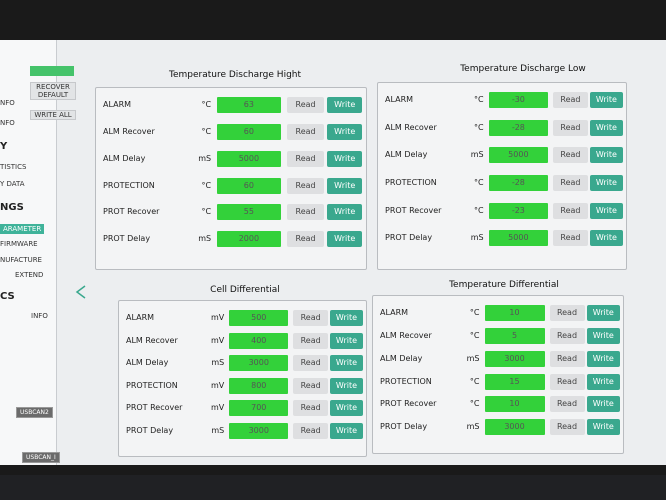 The height and width of the screenshot is (500, 666). Describe the element at coordinates (22, 229) in the screenshot. I see `nav-item: ARAMETER` at that location.